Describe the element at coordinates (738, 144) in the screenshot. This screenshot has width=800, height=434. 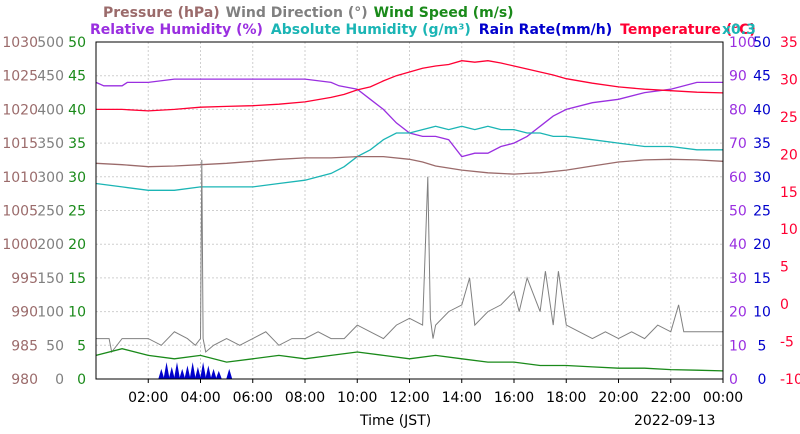
I see `axis-tick-label: 70` at that location.